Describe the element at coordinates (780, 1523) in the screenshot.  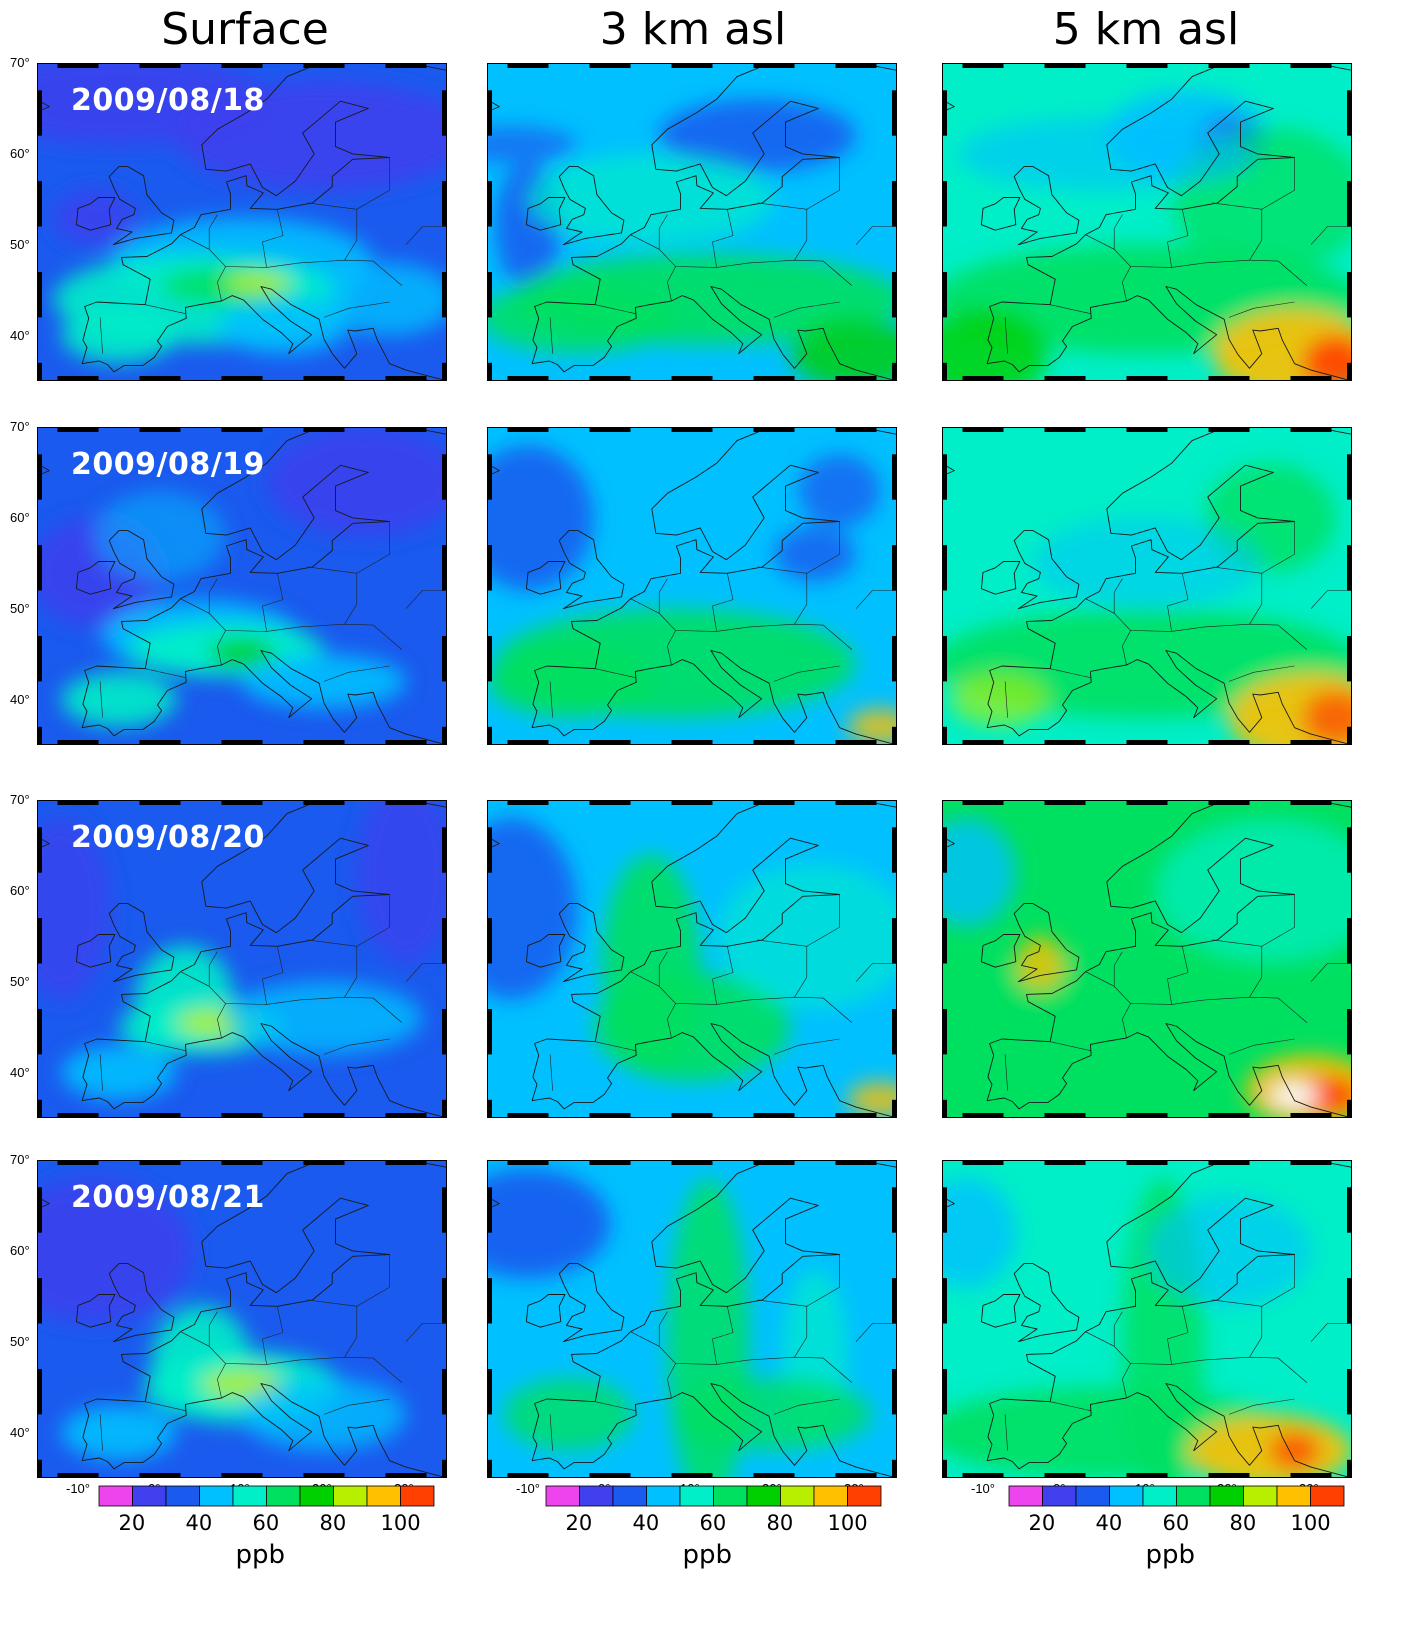
I see `colorbar-tick-label: 80` at that location.